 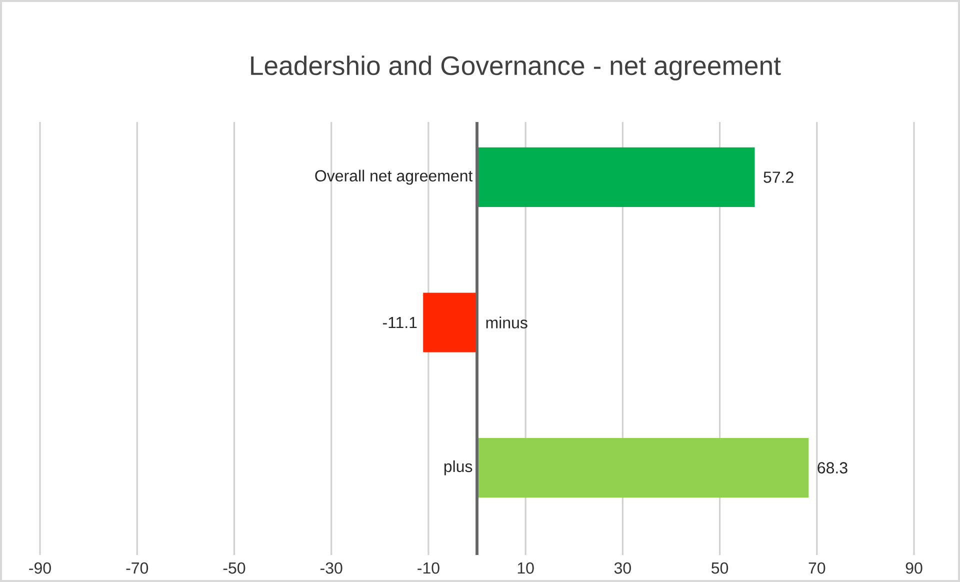 What do you see at coordinates (399, 322) in the screenshot?
I see `data-label: -11.1` at bounding box center [399, 322].